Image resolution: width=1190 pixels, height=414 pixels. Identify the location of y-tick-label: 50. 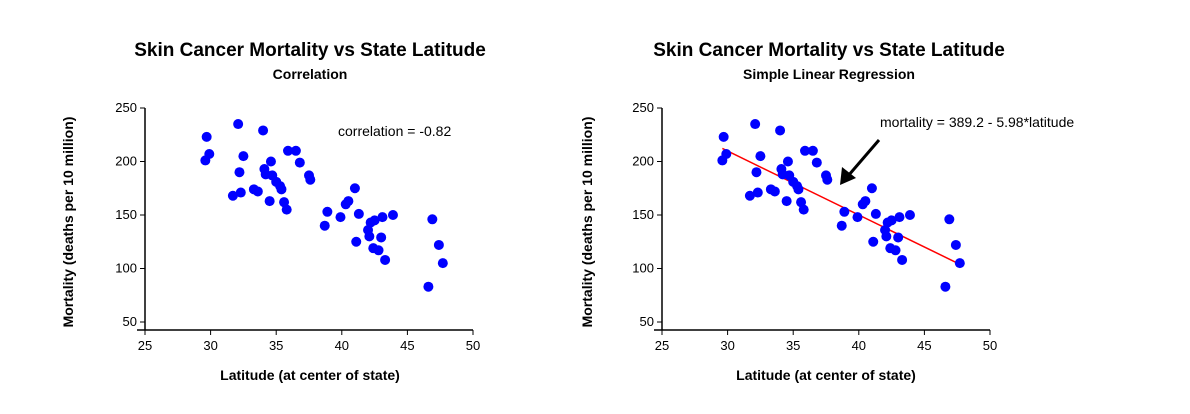
(130, 321).